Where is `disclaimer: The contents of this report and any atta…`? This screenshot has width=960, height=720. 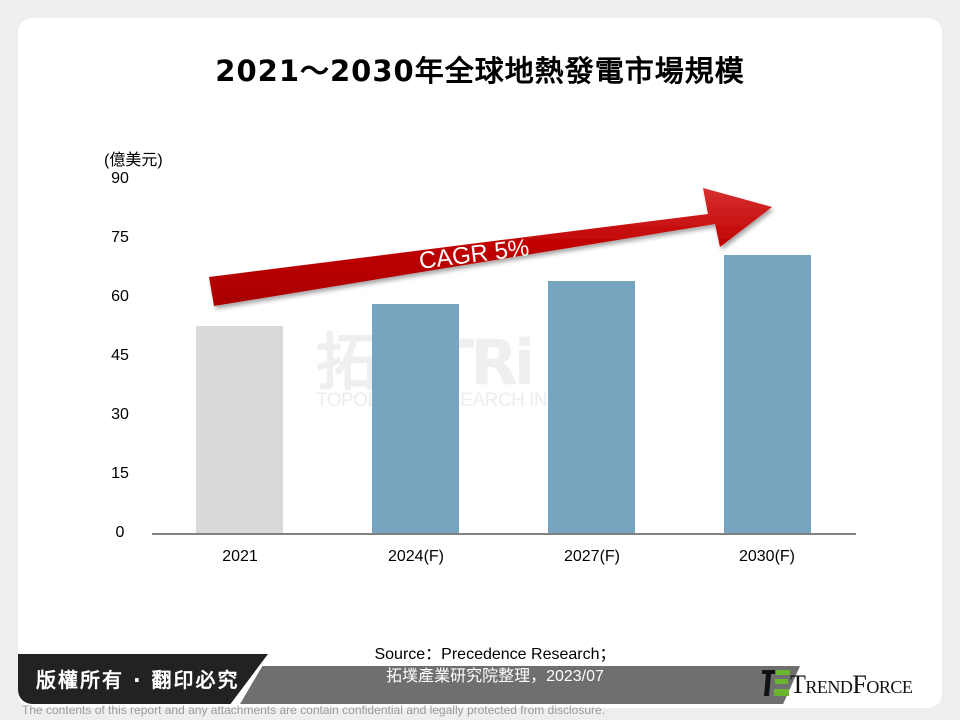
disclaimer: The contents of this report and any atta… is located at coordinates (313, 710).